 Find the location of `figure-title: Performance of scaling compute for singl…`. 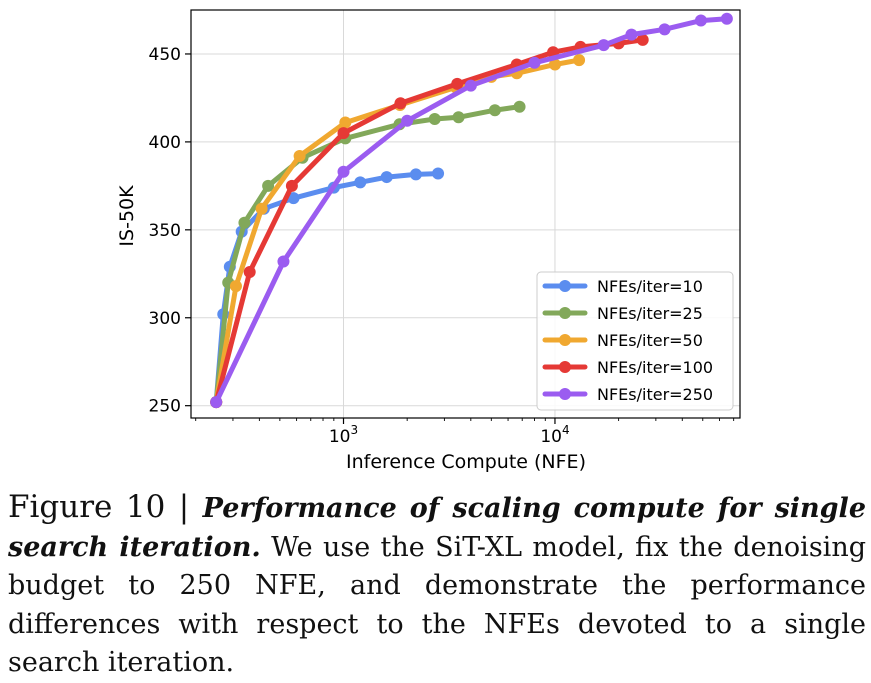

figure-title: Performance of scaling compute for singl… is located at coordinates (437, 528).